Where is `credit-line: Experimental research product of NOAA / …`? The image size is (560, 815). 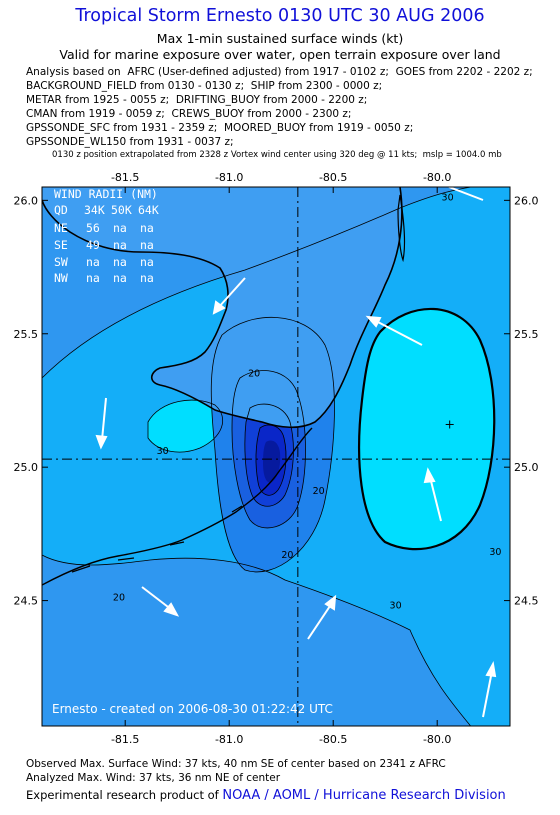 credit-line: Experimental research product of NOAA / … is located at coordinates (266, 795).